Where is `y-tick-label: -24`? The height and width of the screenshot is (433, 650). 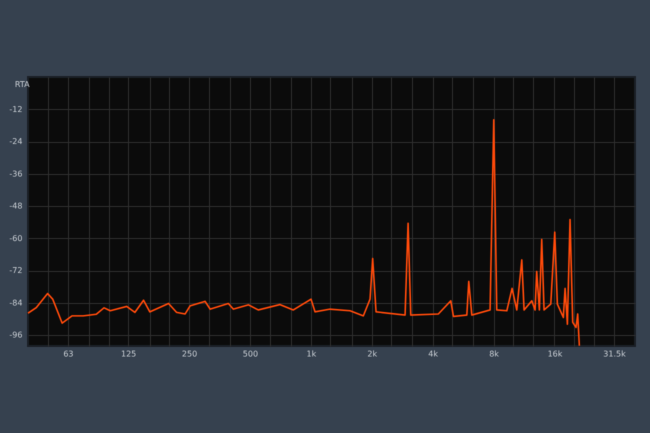 y-tick-label: -24 is located at coordinates (15, 141).